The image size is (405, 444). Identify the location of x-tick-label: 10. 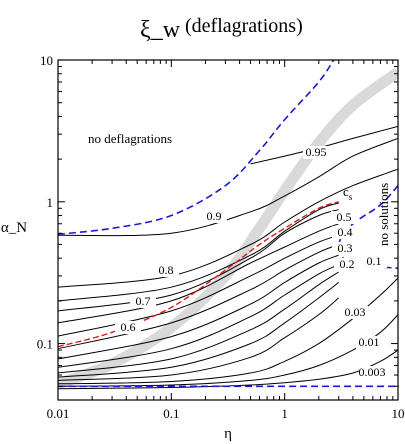
(398, 413).